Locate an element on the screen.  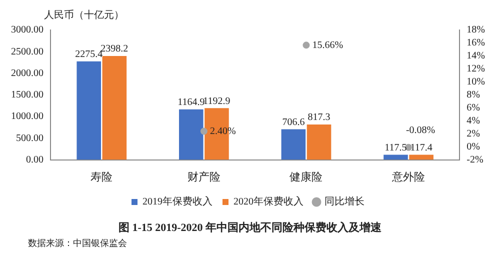
y2-tick-label: 18% is located at coordinates (476, 30).